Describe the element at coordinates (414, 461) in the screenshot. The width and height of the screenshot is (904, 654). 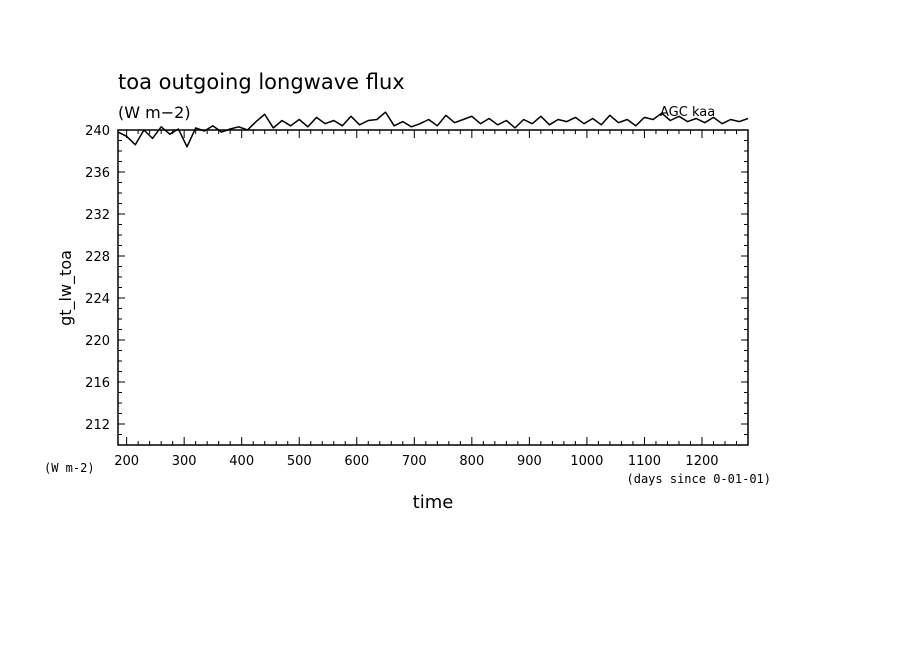
I see `x-tick-label: 700` at that location.